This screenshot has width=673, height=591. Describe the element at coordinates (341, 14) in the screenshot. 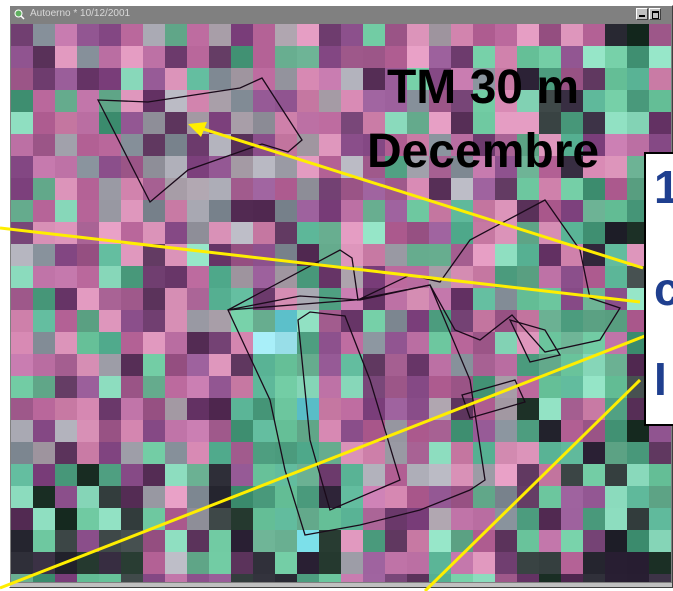

I see `title-bar: Autoerno * 10/12/2001` at that location.